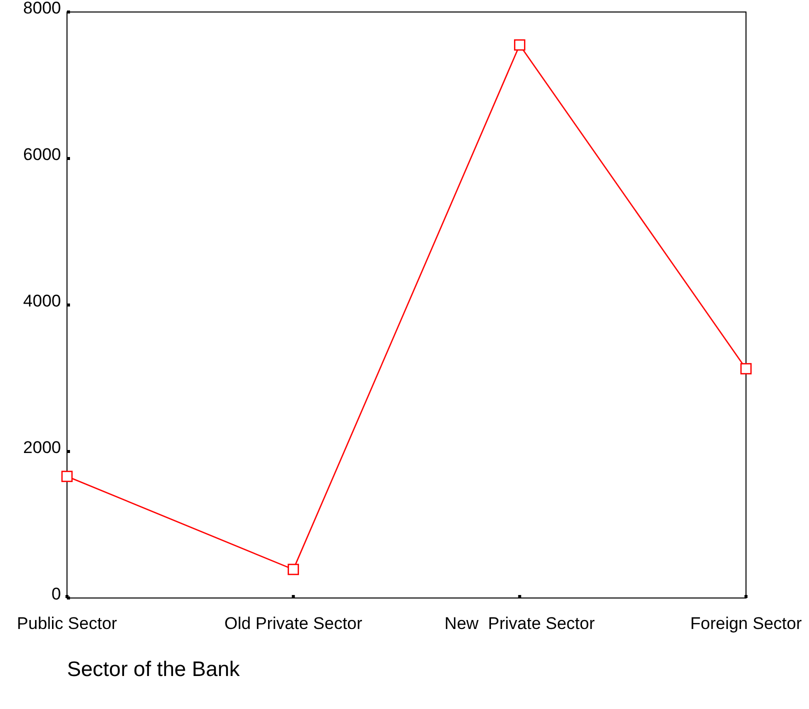 The image size is (809, 709). What do you see at coordinates (153, 669) in the screenshot?
I see `x-axis-title: Sector of the Bank` at bounding box center [153, 669].